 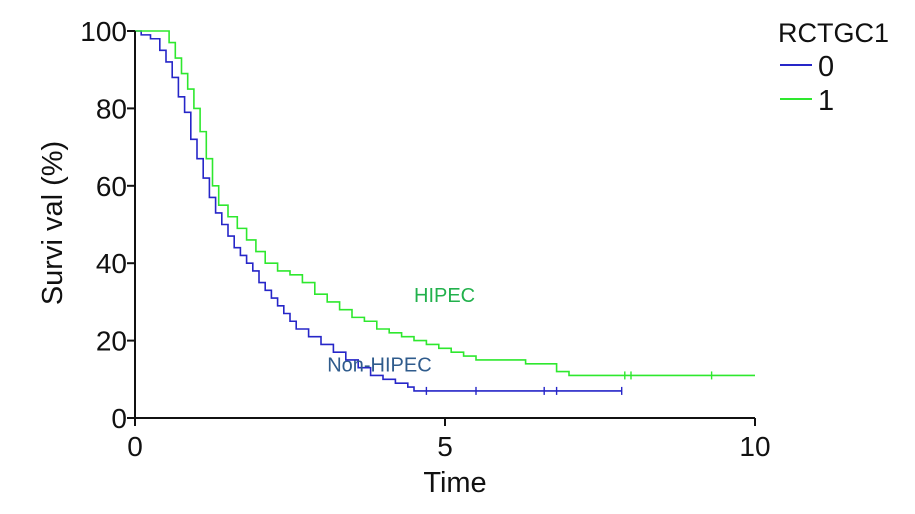 What do you see at coordinates (826, 101) in the screenshot?
I see `legend-label-1: 1` at bounding box center [826, 101].